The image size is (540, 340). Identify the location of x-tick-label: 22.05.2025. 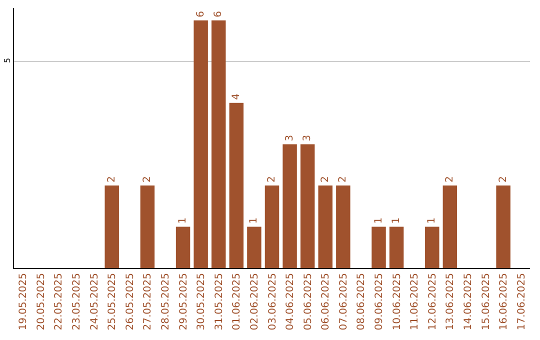
(59, 301).